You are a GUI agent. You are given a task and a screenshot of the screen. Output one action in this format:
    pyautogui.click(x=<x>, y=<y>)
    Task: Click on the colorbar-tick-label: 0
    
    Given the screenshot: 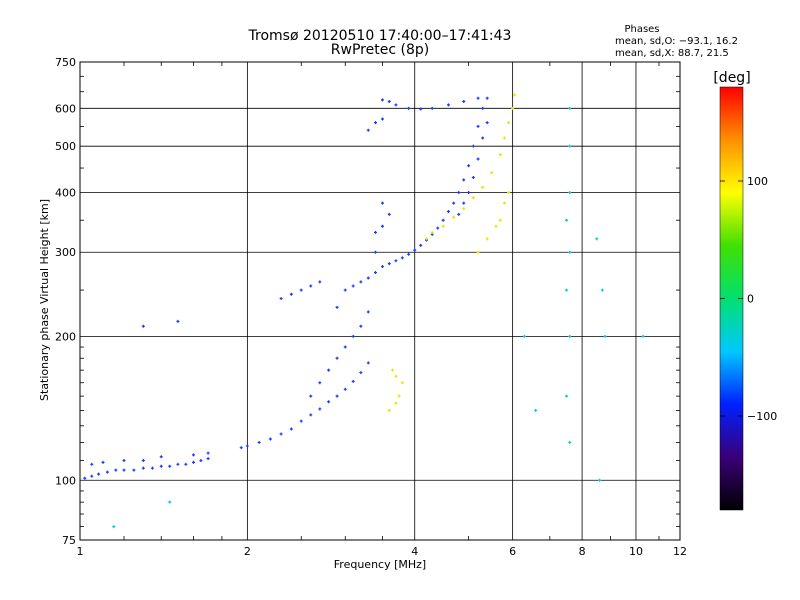 What is the action you would take?
    pyautogui.click(x=750, y=299)
    